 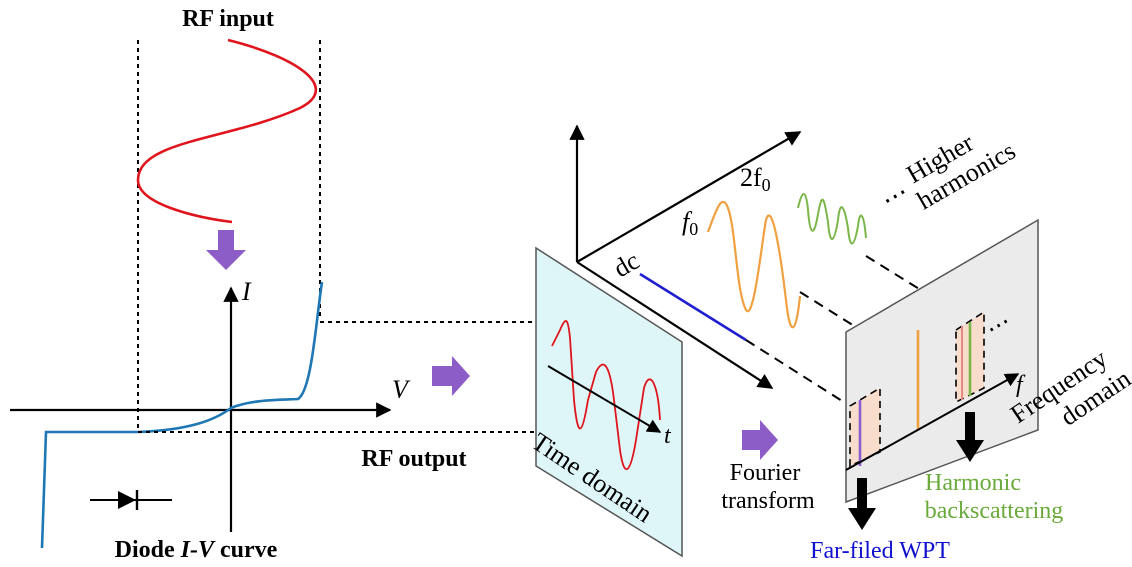 I want to click on rf-input-wave, so click(x=226, y=131).